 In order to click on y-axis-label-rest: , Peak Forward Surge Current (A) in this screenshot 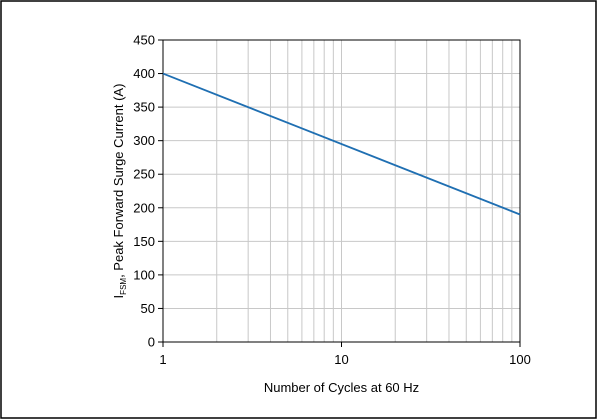, I will do `click(118, 181)`.